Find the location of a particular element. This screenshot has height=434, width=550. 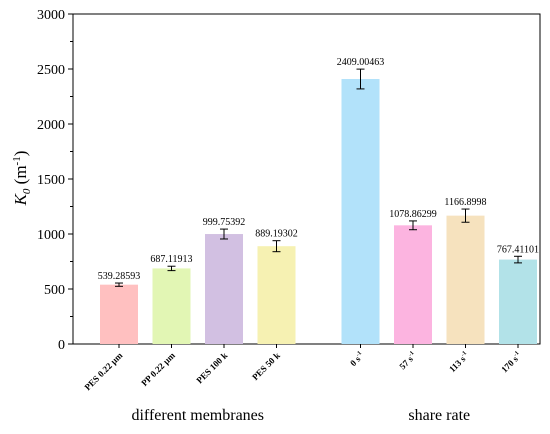

x-tick-label: 170 s-1 is located at coordinates (511, 362).